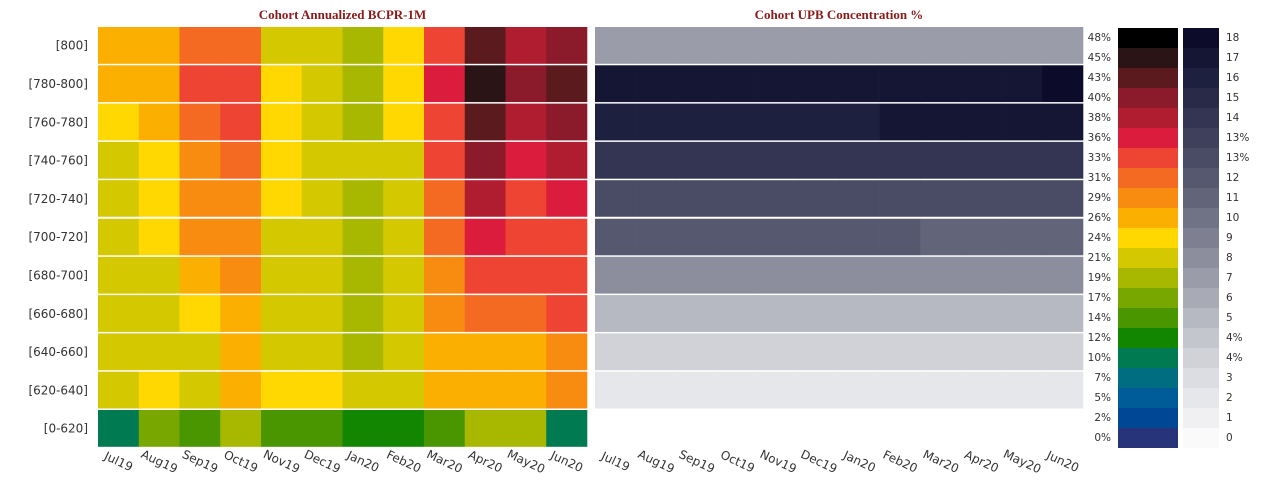  Describe the element at coordinates (58, 352) in the screenshot. I see `row-label: [640-660]` at that location.